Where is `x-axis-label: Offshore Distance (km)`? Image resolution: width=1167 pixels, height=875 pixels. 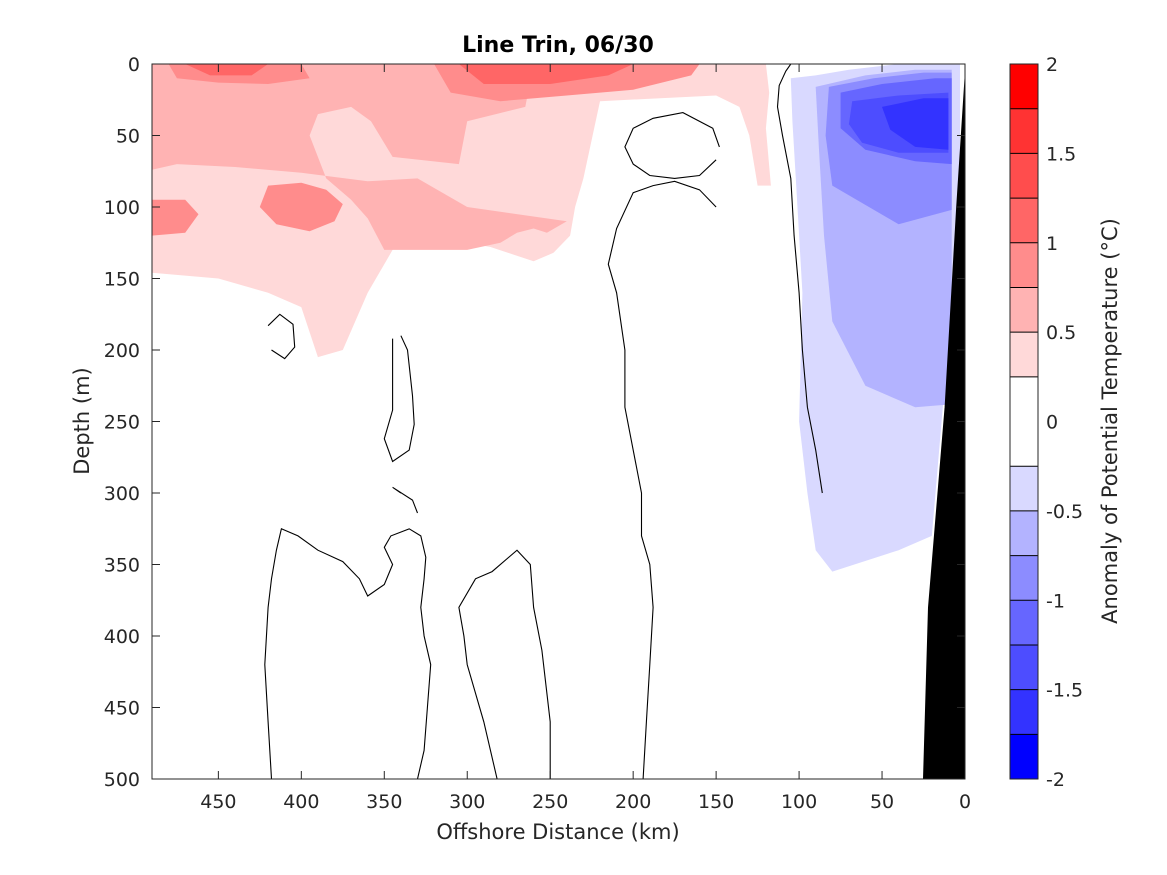
x-axis-label: Offshore Distance (km) is located at coordinates (557, 832).